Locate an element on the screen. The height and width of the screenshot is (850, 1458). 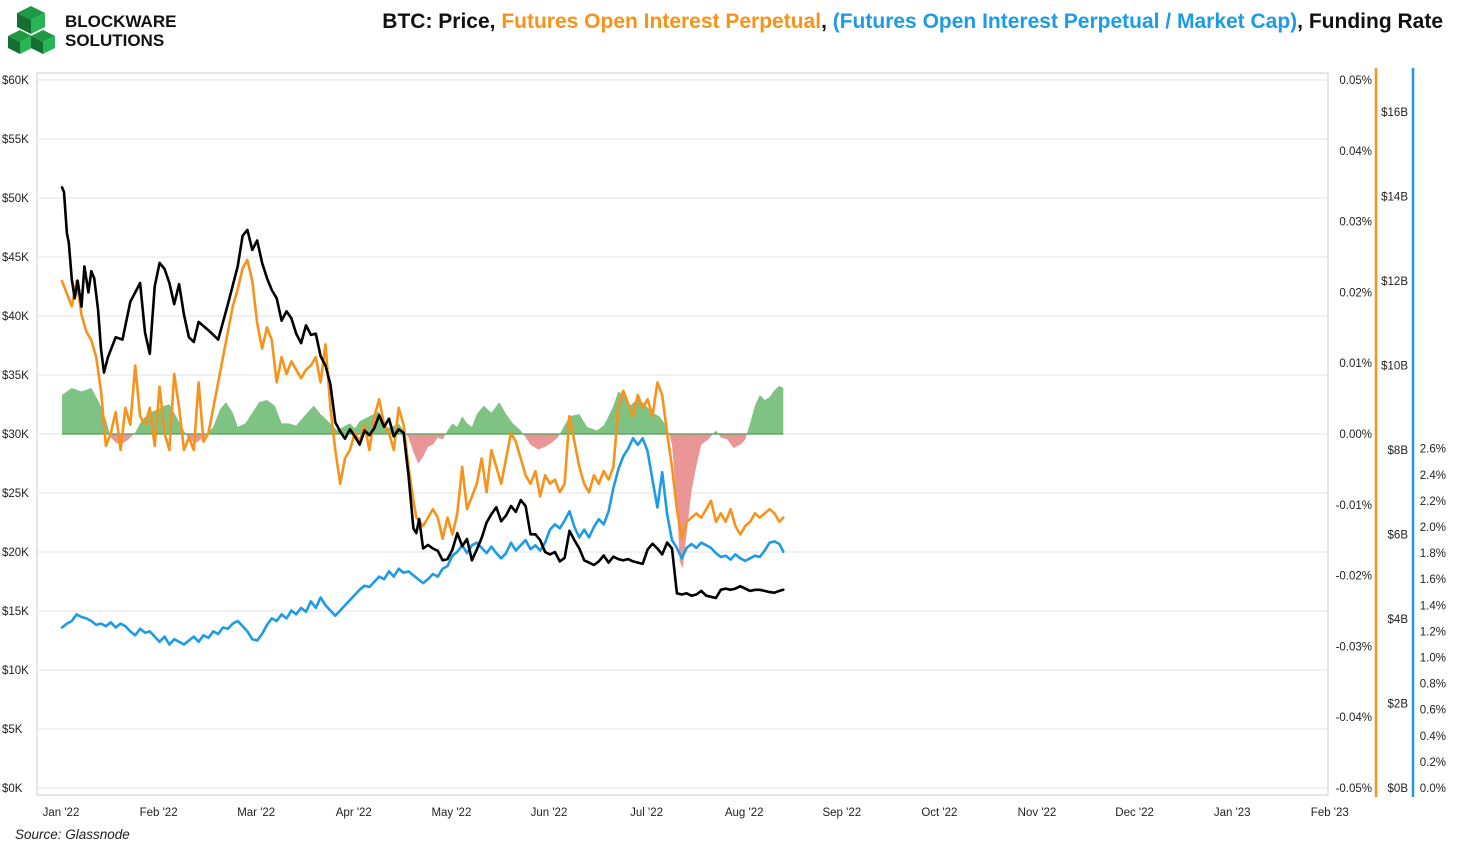
price-tick-label: $10K is located at coordinates (15, 671).